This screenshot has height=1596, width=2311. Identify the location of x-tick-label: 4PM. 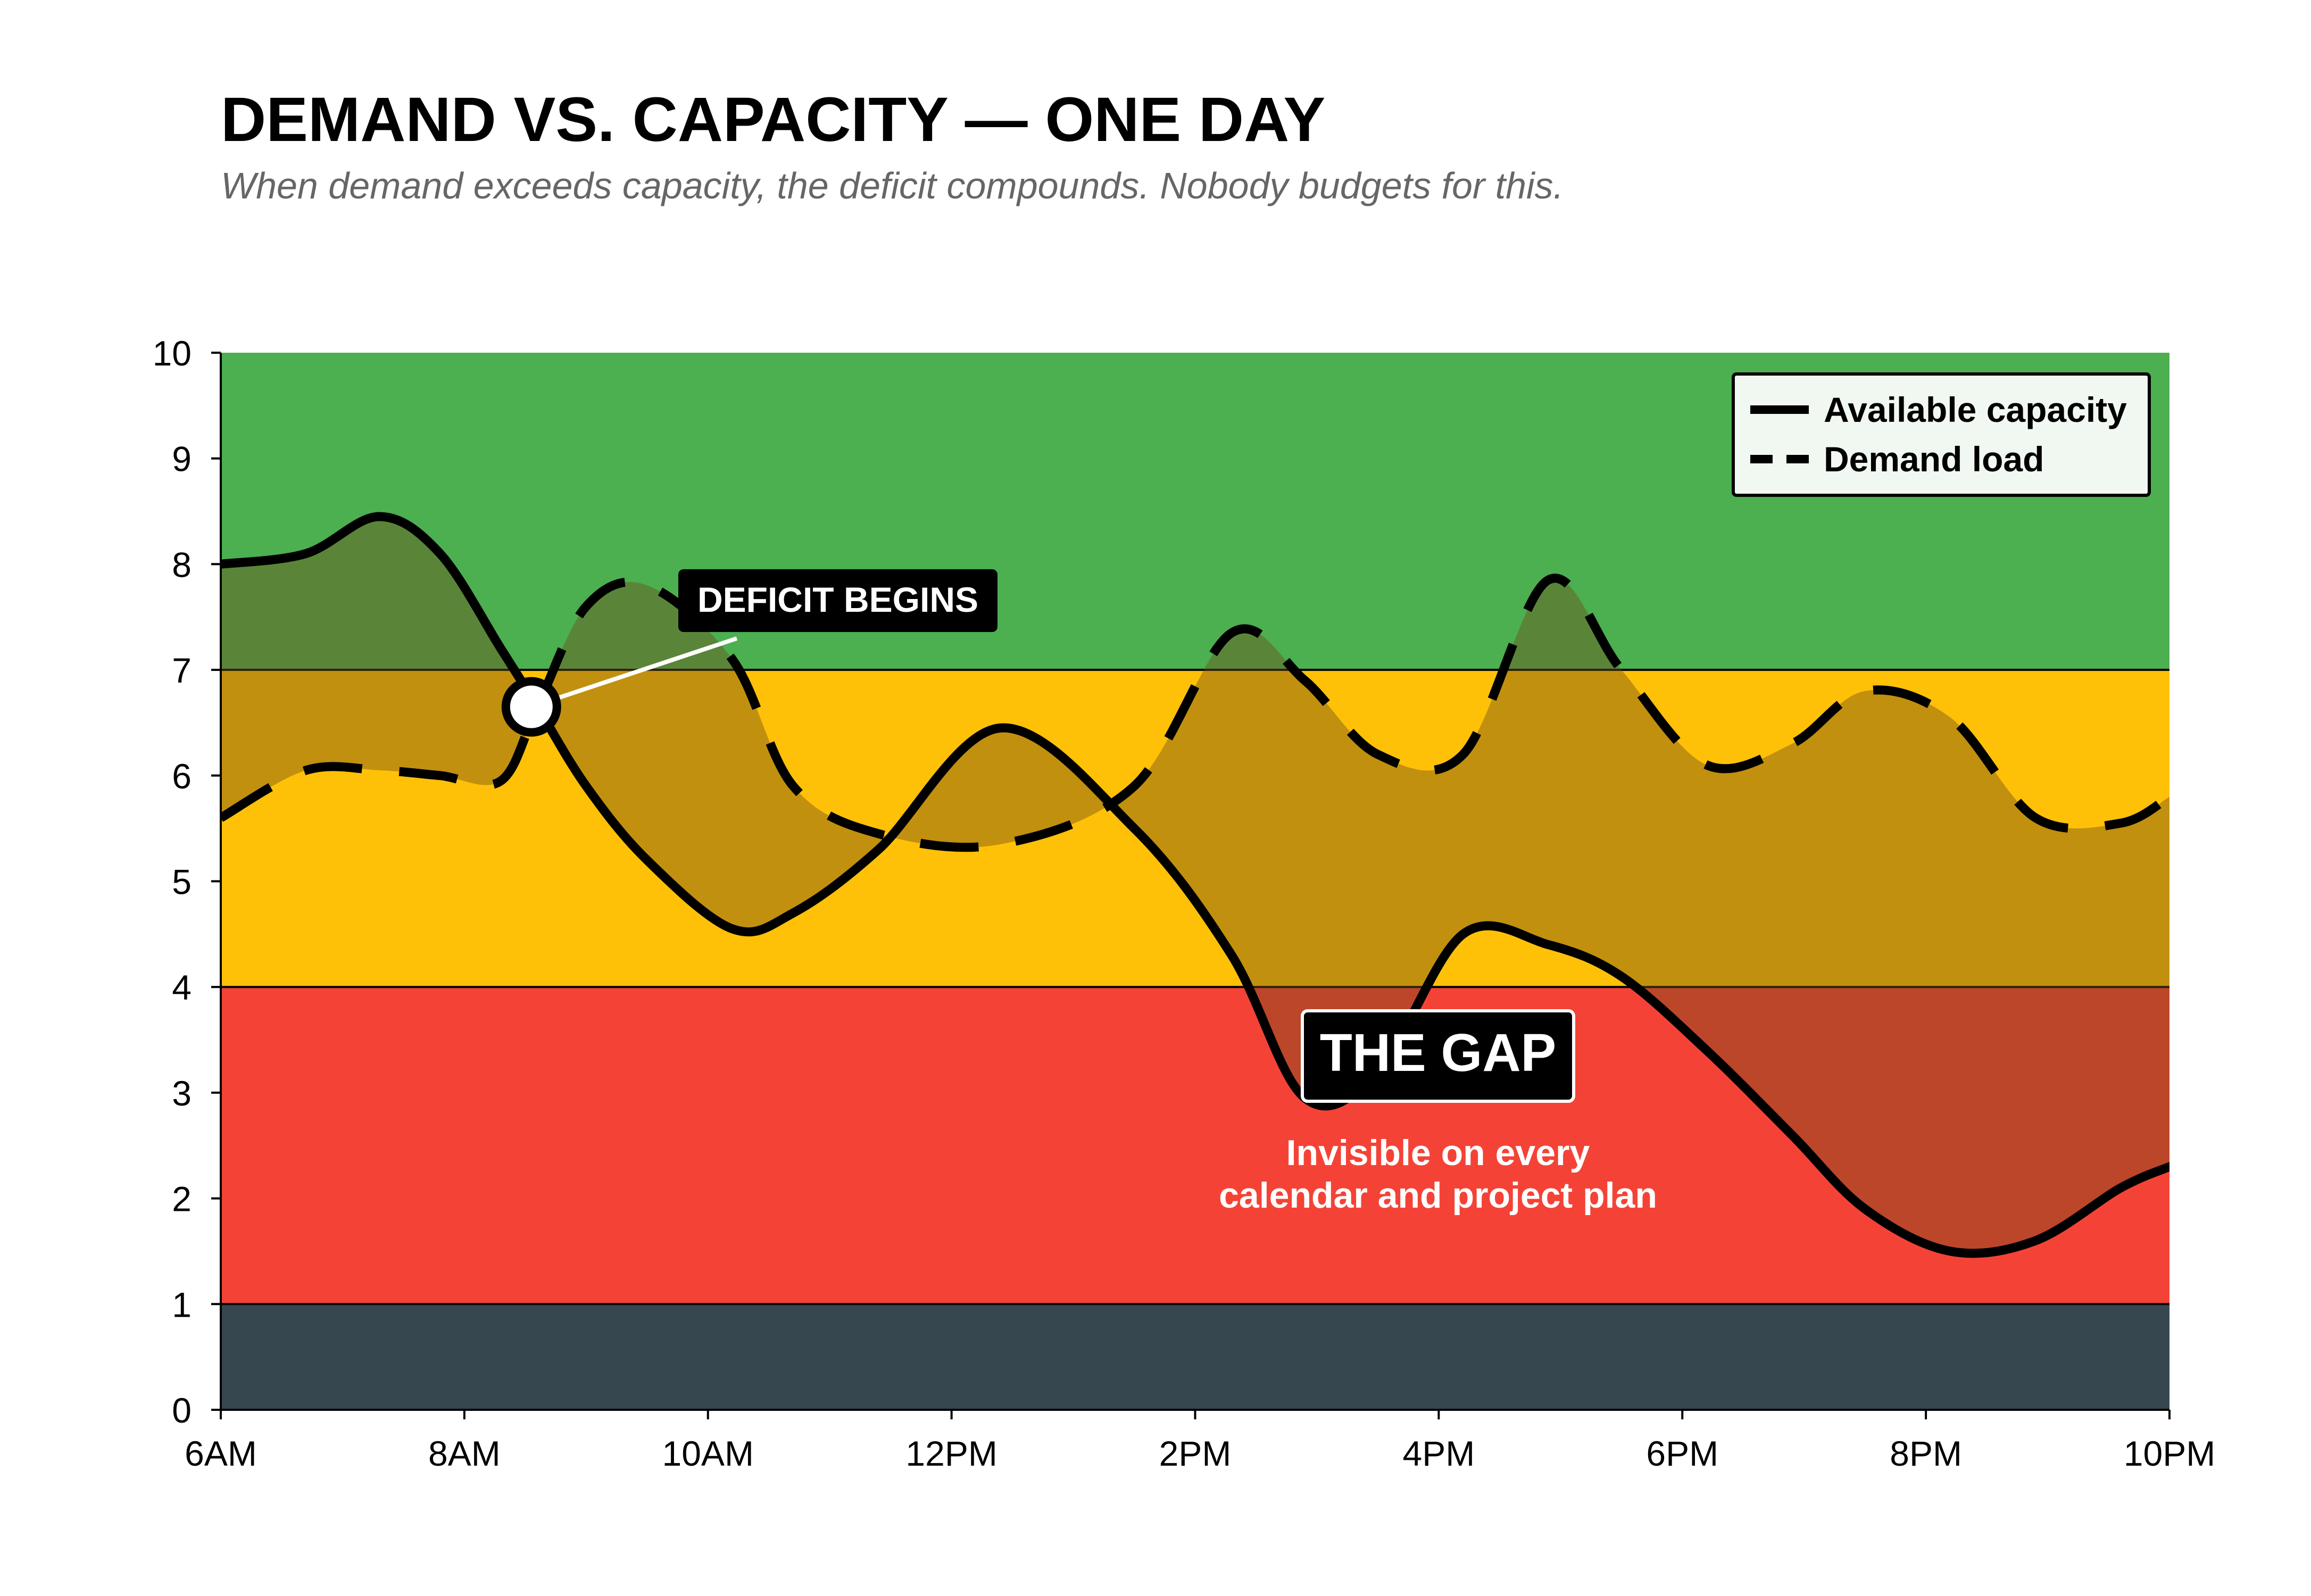
(1439, 1454).